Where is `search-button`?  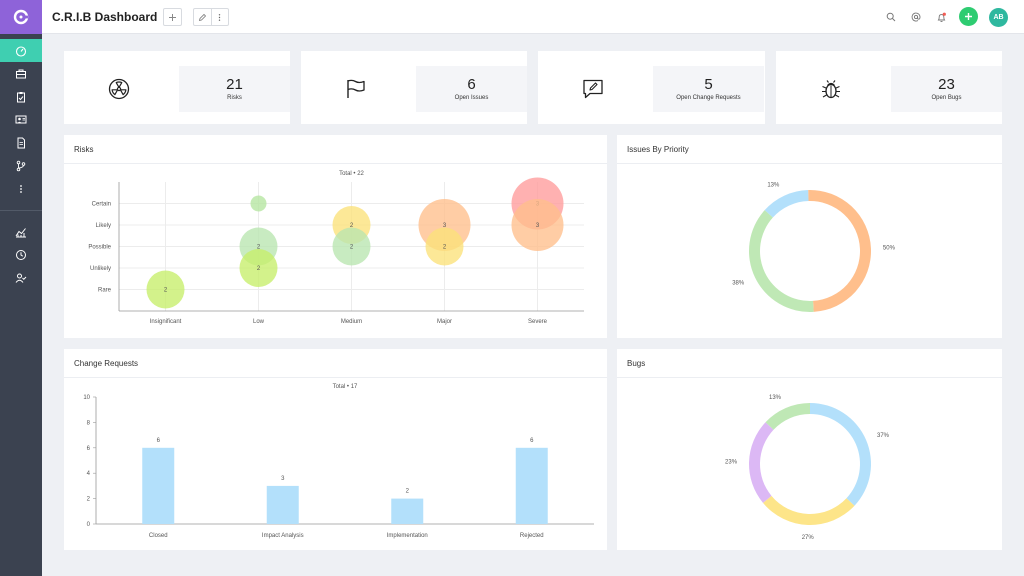 search-button is located at coordinates (891, 17).